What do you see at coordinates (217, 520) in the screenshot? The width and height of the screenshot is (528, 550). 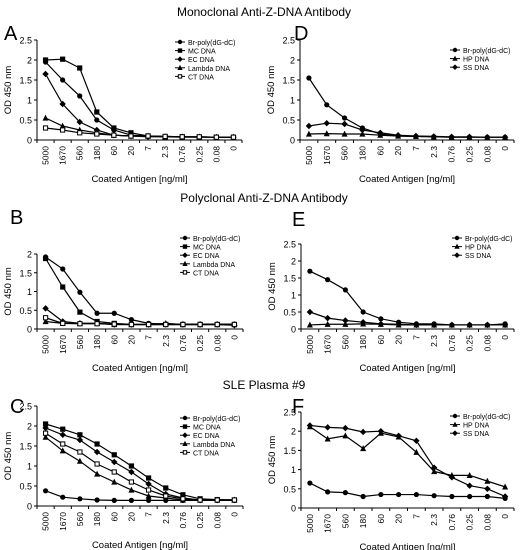 I see `x-tick-label: 0.08` at bounding box center [217, 520].